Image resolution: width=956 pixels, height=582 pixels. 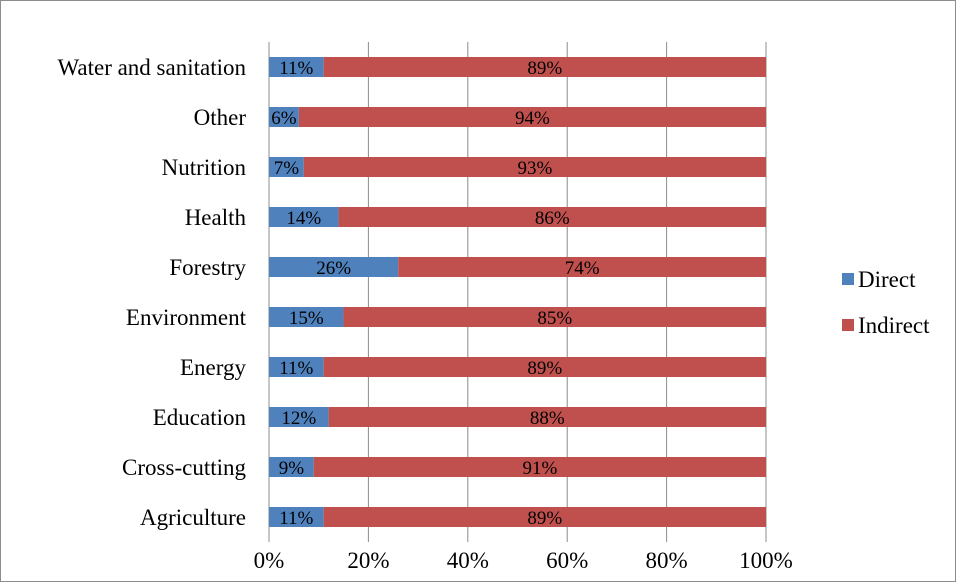 I want to click on x-tick-label: 20%, so click(x=368, y=560).